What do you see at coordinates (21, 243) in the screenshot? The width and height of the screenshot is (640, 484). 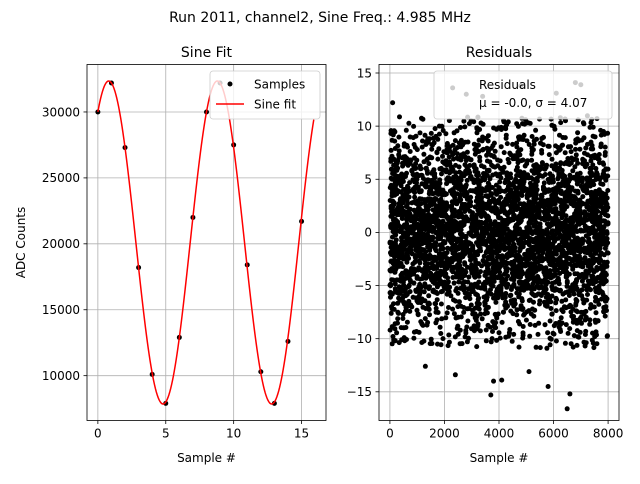 I see `sine-fit-ylabel: ADC Counts` at bounding box center [21, 243].